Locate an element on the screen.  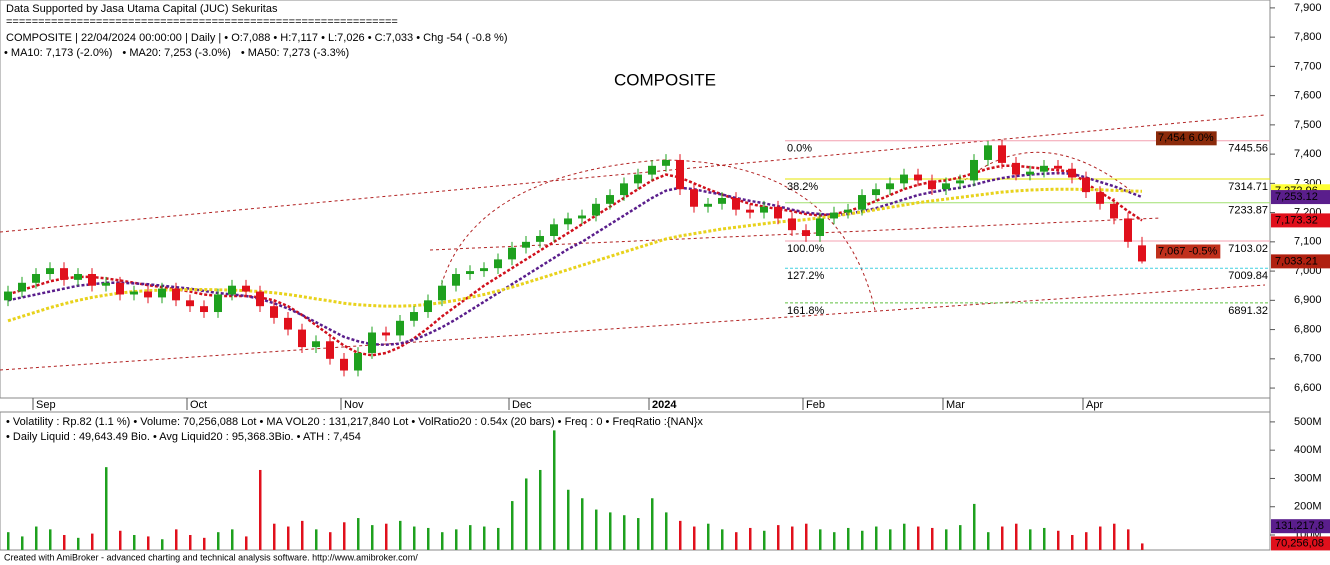
fib-label: 0.0% is located at coordinates (799, 149).